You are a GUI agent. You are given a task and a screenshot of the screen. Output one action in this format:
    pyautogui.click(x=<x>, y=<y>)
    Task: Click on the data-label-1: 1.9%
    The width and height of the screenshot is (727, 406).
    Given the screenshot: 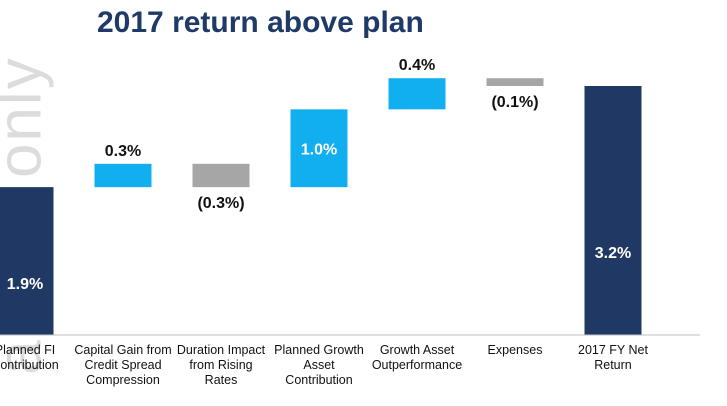 What is the action you would take?
    pyautogui.click(x=25, y=284)
    